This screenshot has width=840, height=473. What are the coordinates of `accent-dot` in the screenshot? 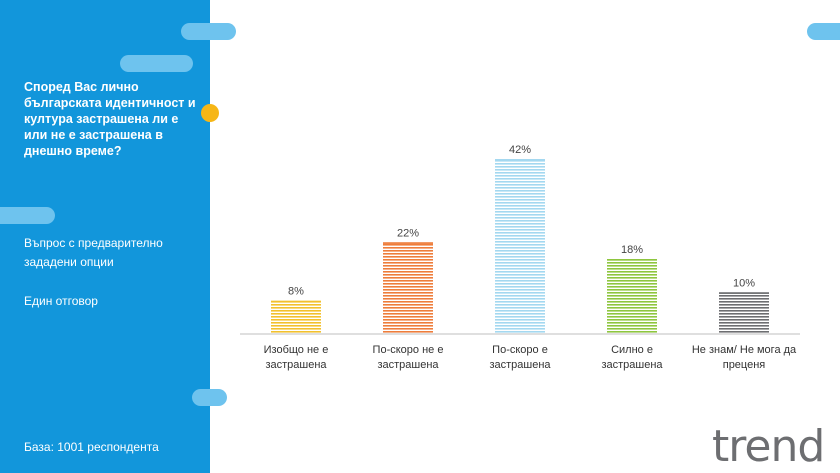 It's located at (210, 113).